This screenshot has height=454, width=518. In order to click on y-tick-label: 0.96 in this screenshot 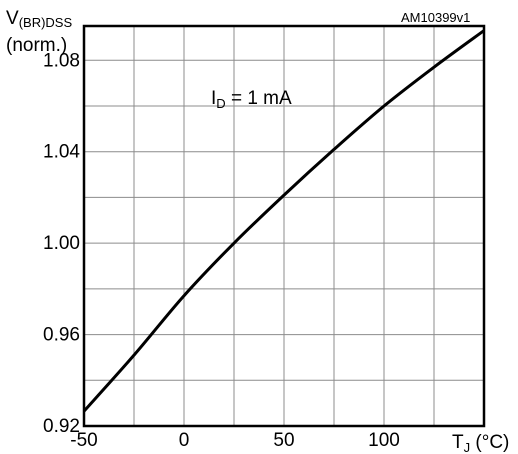, I will do `click(61, 335)`.